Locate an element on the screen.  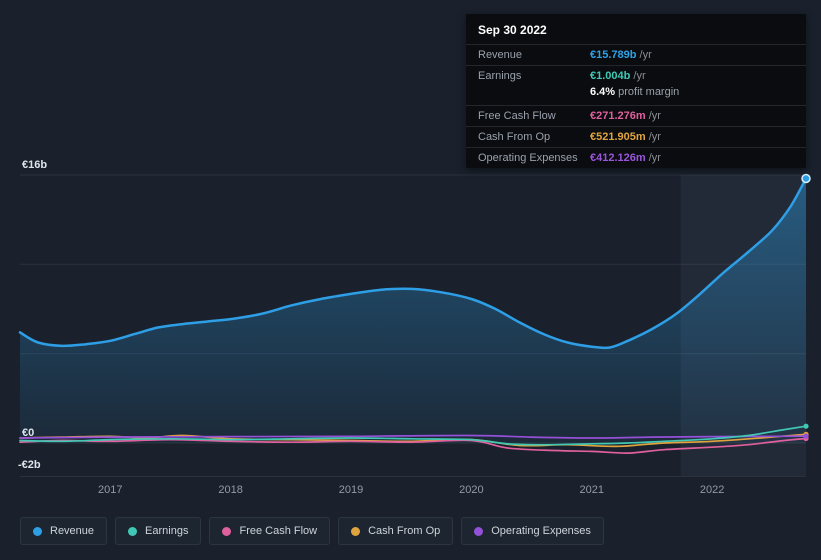
tooltip-row-operating-expenses: Operating Expenses €412.126m /yr is located at coordinates (636, 157).